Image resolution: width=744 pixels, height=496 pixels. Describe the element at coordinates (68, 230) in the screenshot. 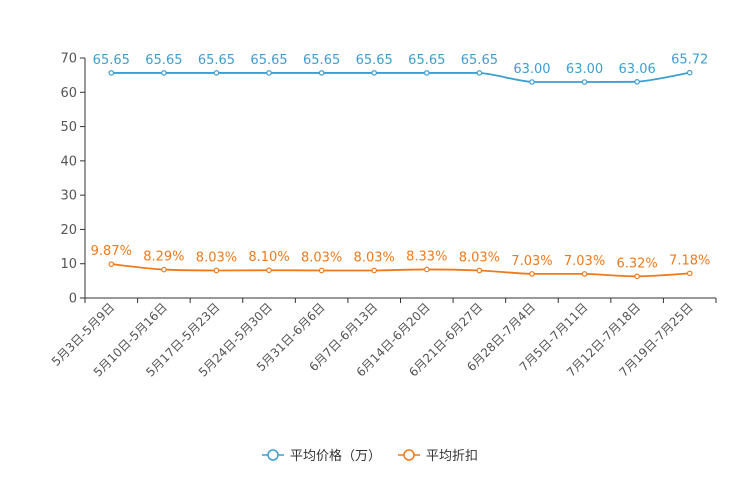

I see `y-tick-label: 20` at that location.